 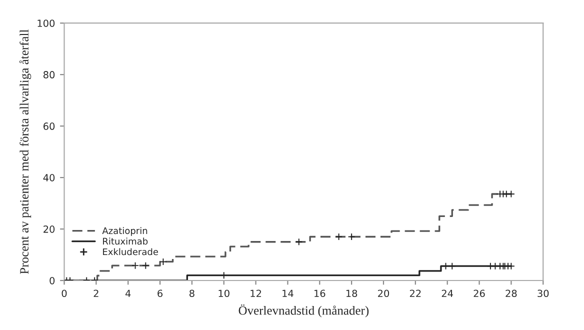 I want to click on x-tick-label: 4, so click(x=128, y=293).